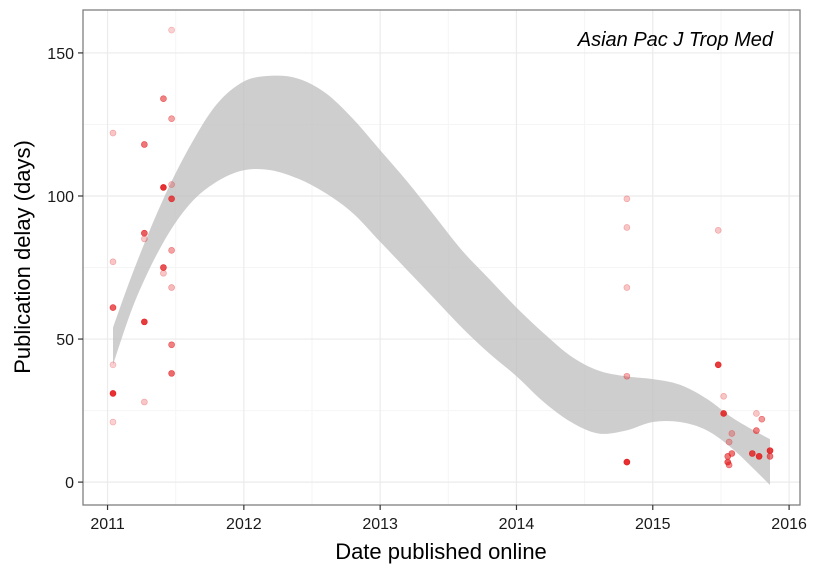  I want to click on x-tick-label: 2015, so click(653, 524).